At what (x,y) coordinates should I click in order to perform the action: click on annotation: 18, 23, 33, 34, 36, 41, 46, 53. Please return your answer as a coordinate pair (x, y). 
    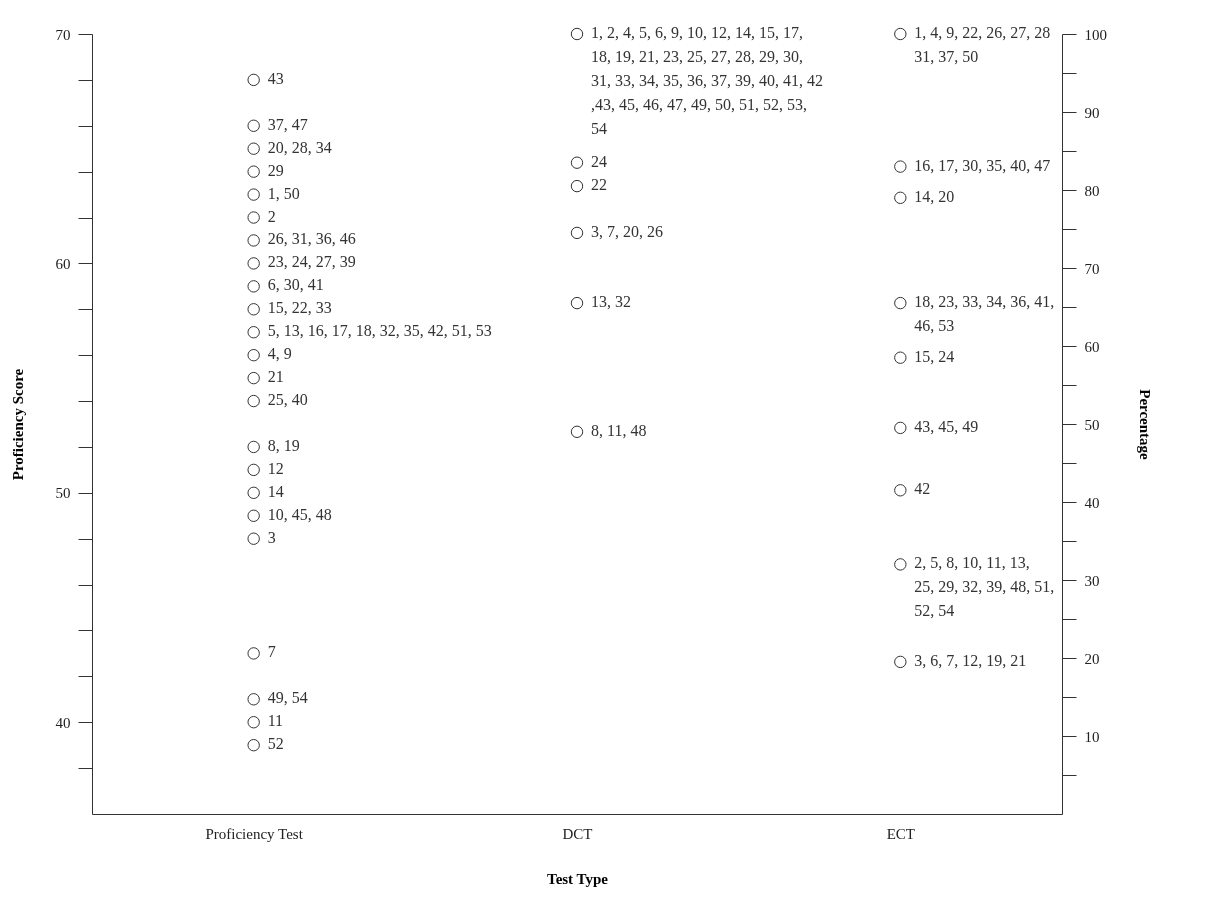
    Looking at the image, I should click on (984, 314).